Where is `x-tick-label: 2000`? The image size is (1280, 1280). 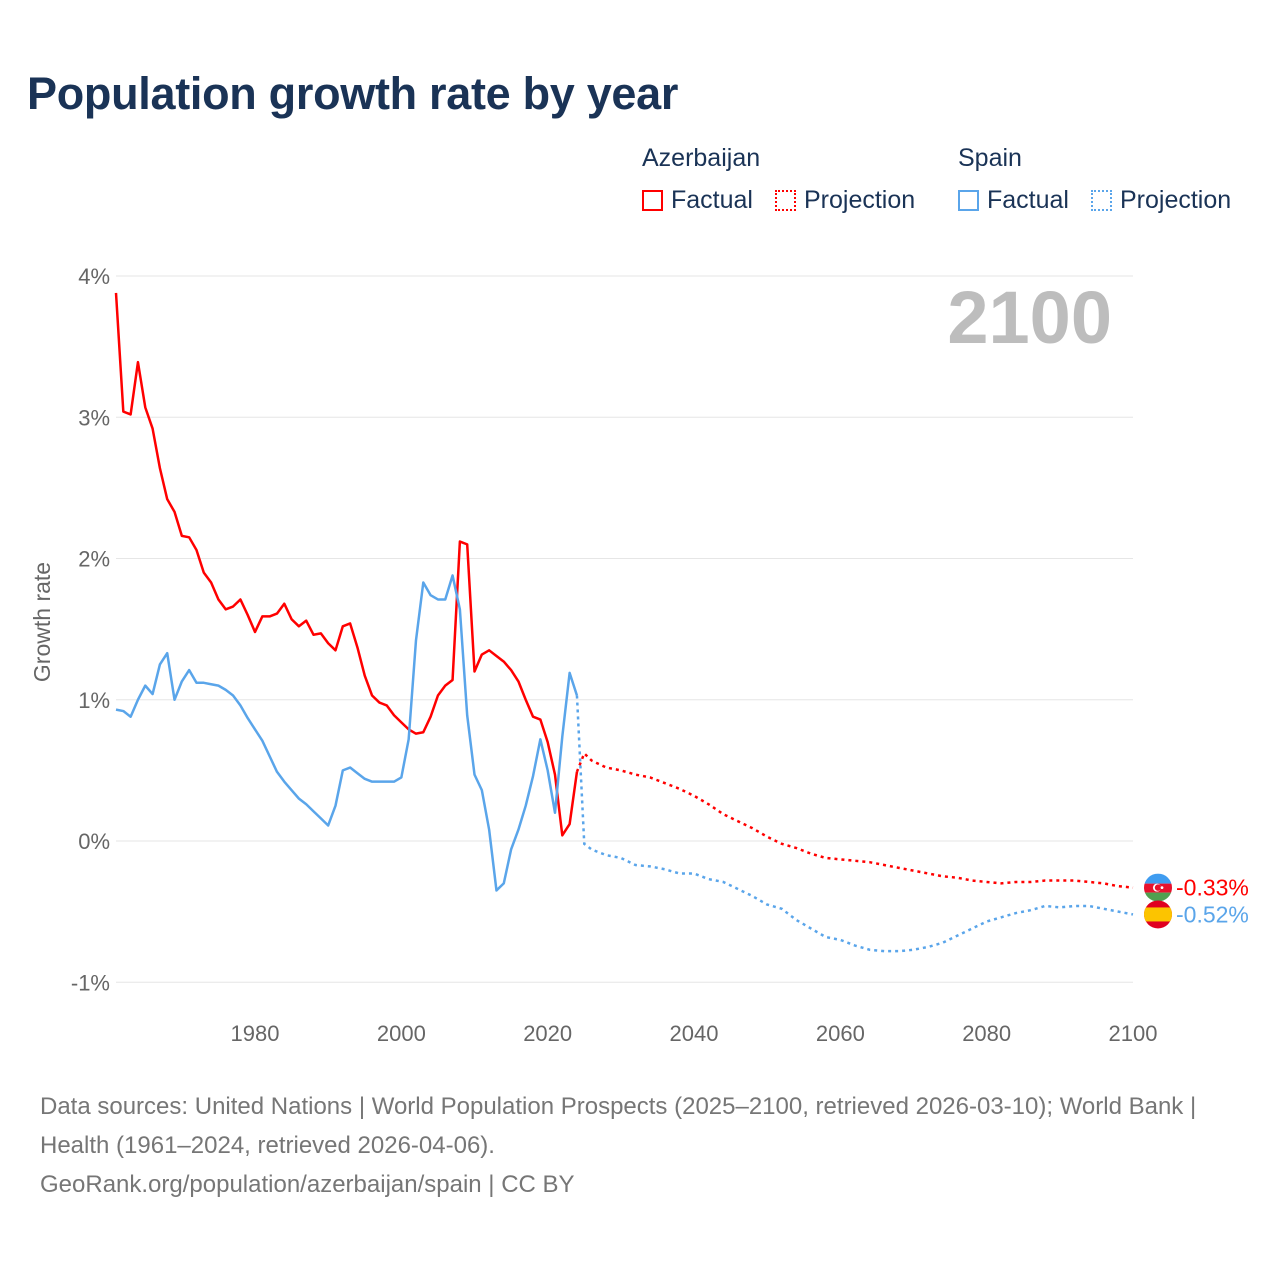
x-tick-label: 2000 is located at coordinates (401, 1033).